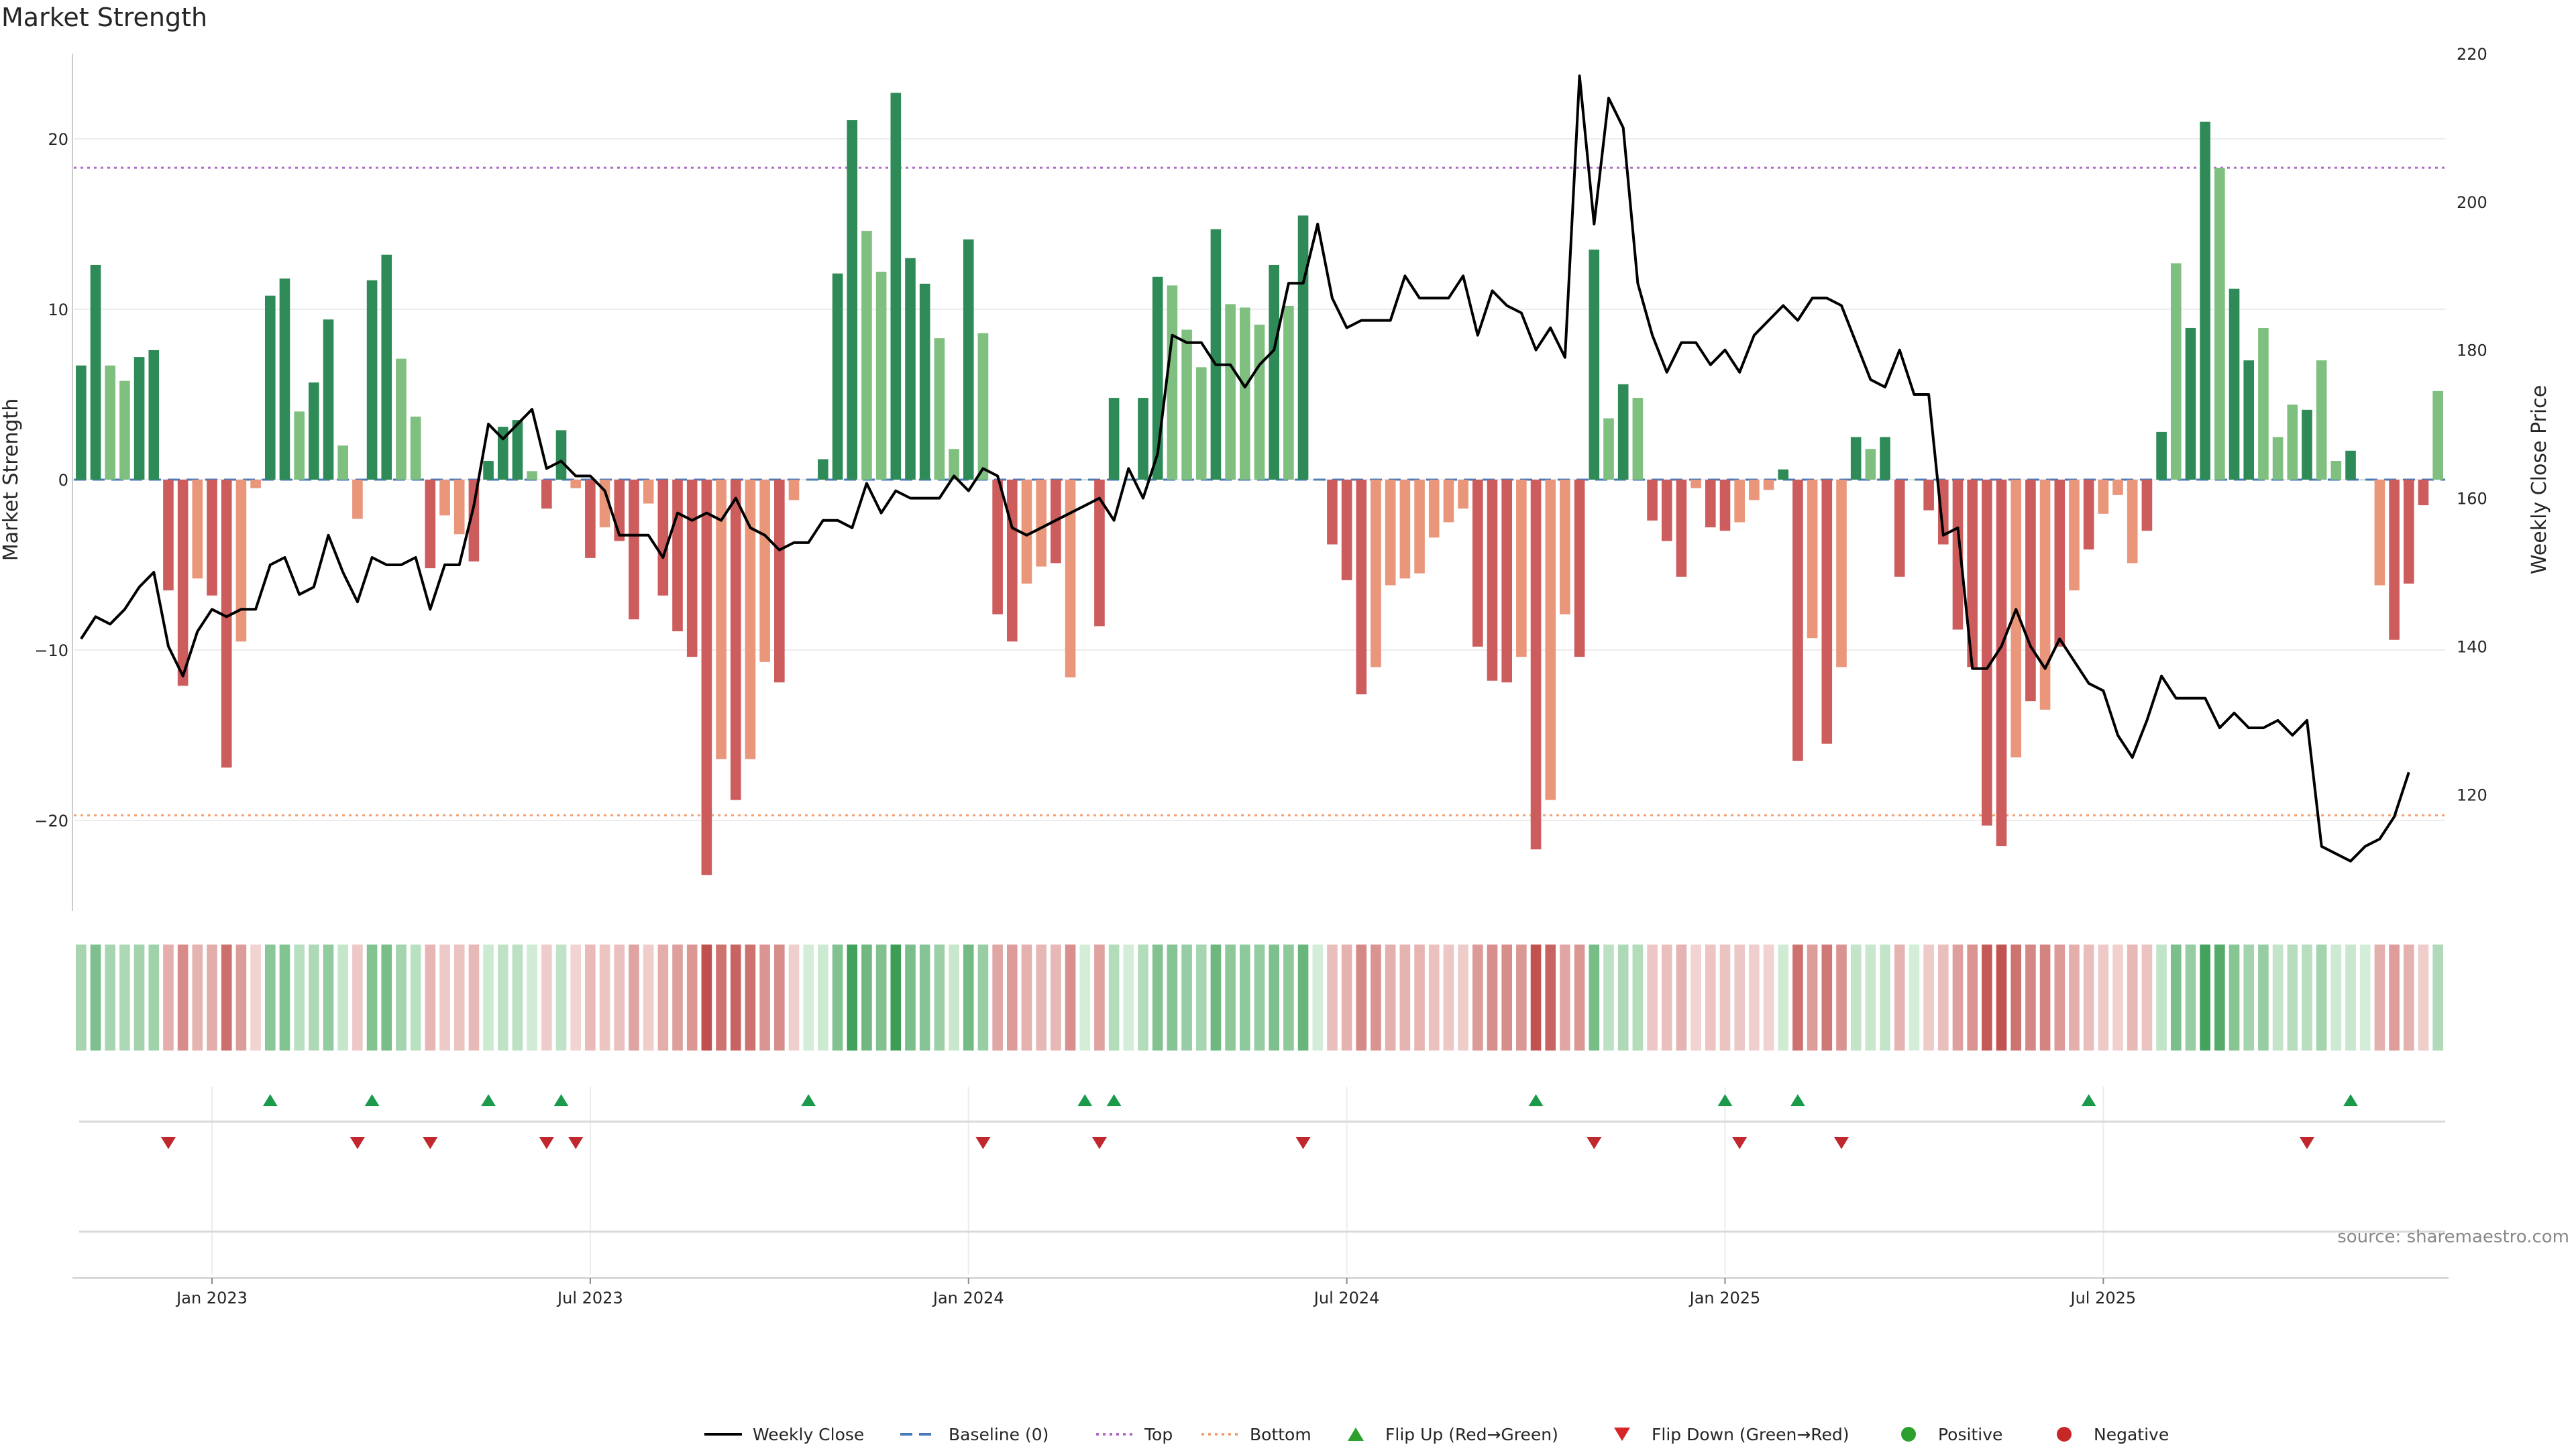 The height and width of the screenshot is (1449, 2576). I want to click on x-tick-label: Jan 2024, so click(968, 1298).